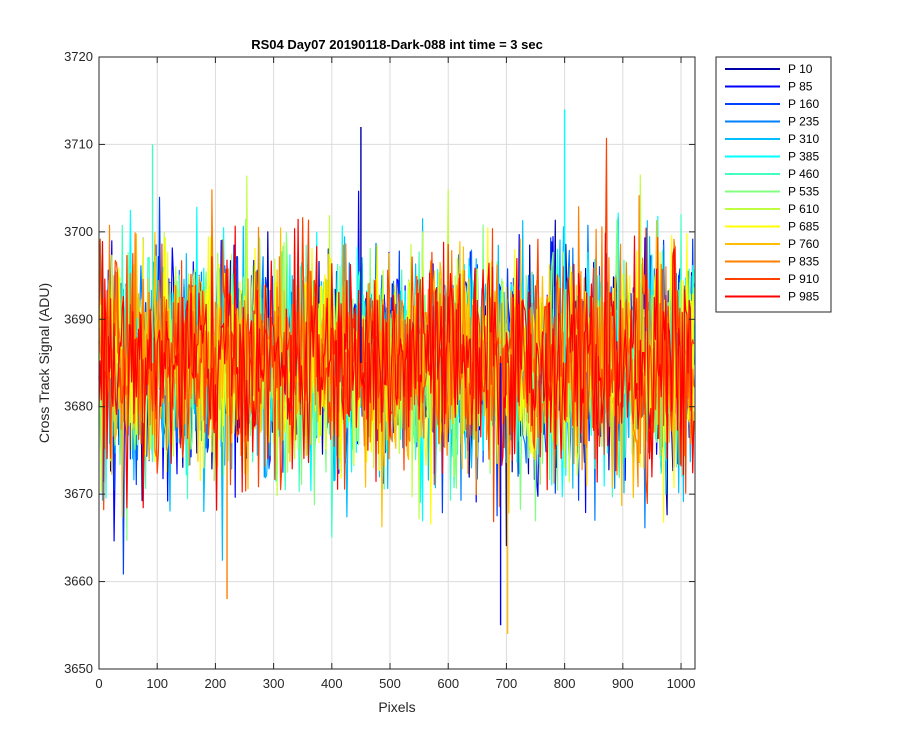 This screenshot has height=750, width=900. Describe the element at coordinates (78, 231) in the screenshot. I see `y-tick-label: 3700` at that location.